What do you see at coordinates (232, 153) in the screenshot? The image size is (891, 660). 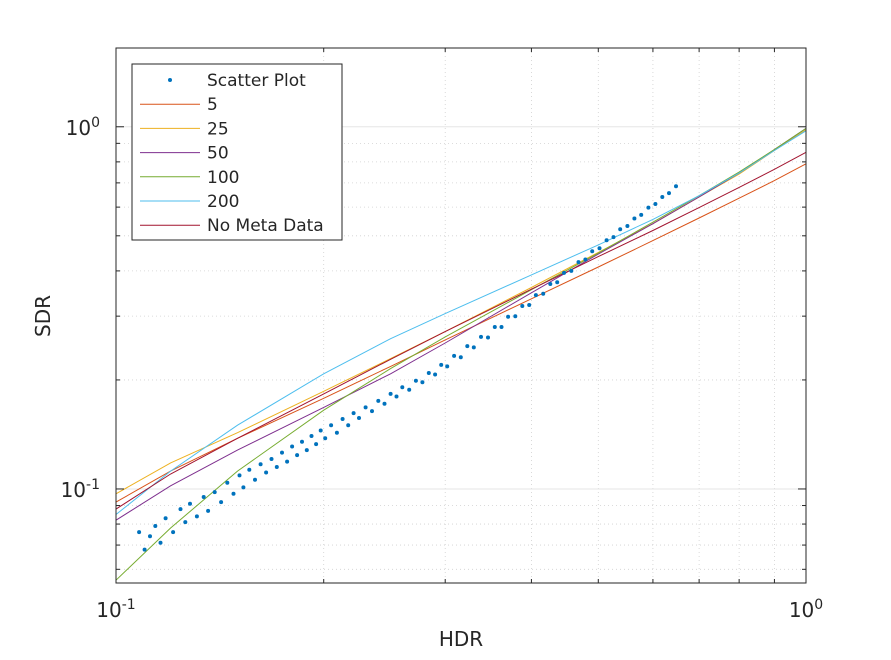 I see `legend-items: Scatter Plot 5 25 50 100 200 No Meta Data` at bounding box center [232, 153].